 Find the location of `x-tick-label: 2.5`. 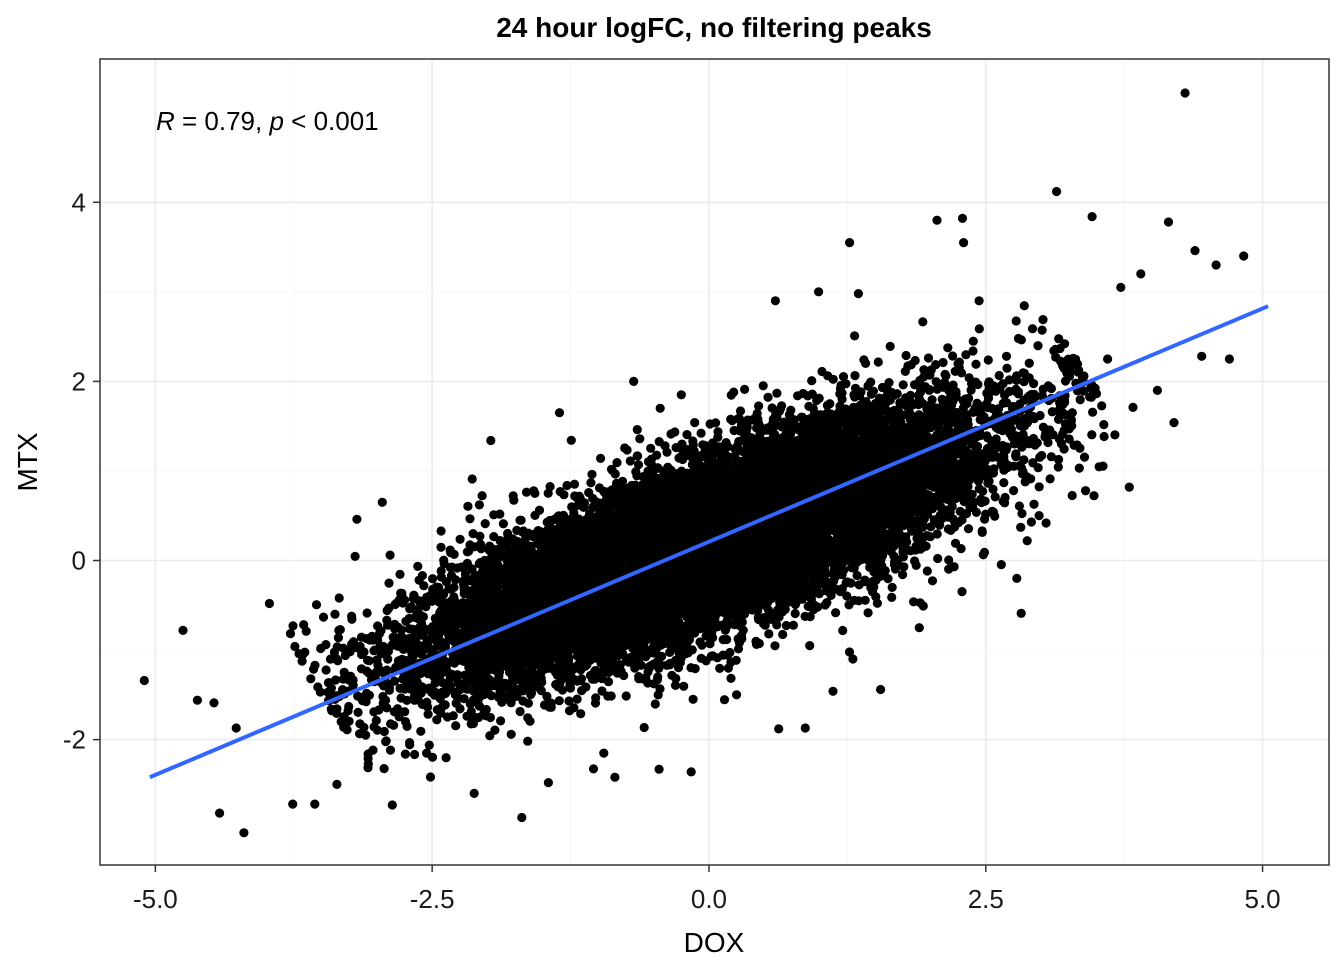

x-tick-label: 2.5 is located at coordinates (986, 899).